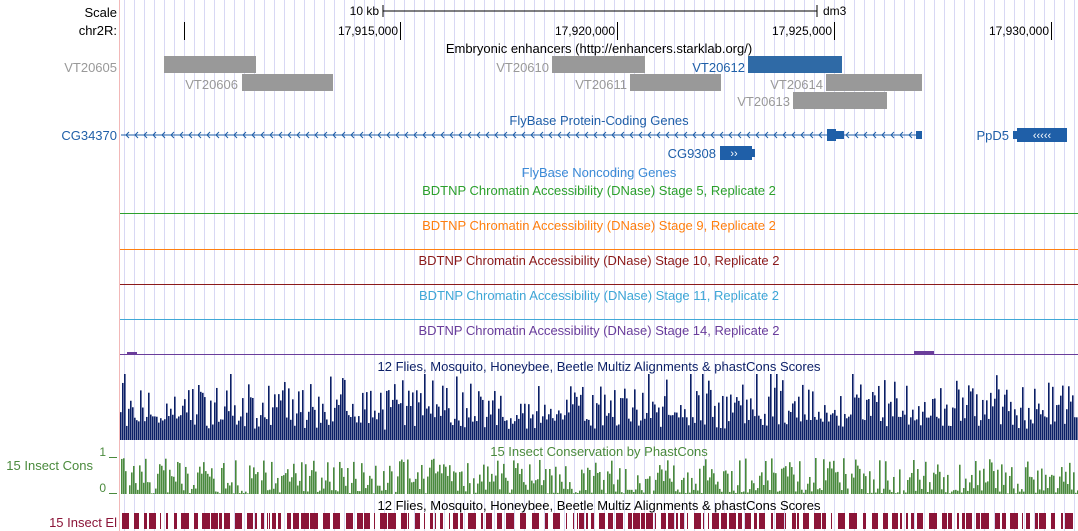 This screenshot has width=1078, height=531. Describe the element at coordinates (570, 65) in the screenshot. I see `enhancer-VT20610: VT20610` at that location.